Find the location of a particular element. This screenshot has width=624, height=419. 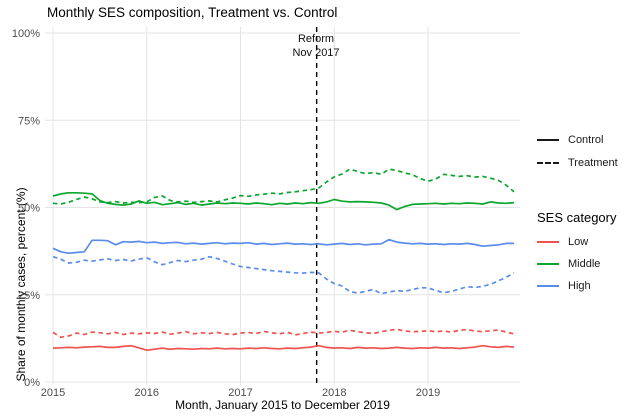

series-line-middle-control is located at coordinates (283, 201).